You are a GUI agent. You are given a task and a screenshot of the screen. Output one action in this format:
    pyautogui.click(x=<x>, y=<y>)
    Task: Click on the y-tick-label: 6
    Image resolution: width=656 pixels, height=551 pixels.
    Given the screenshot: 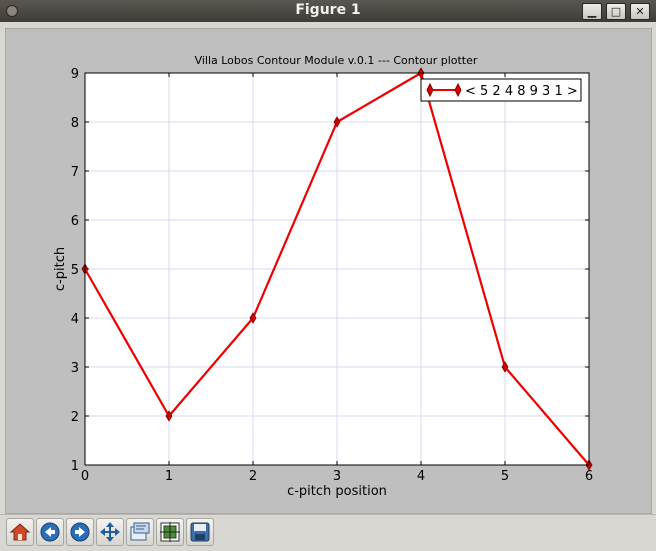 What is the action you would take?
    pyautogui.click(x=75, y=221)
    